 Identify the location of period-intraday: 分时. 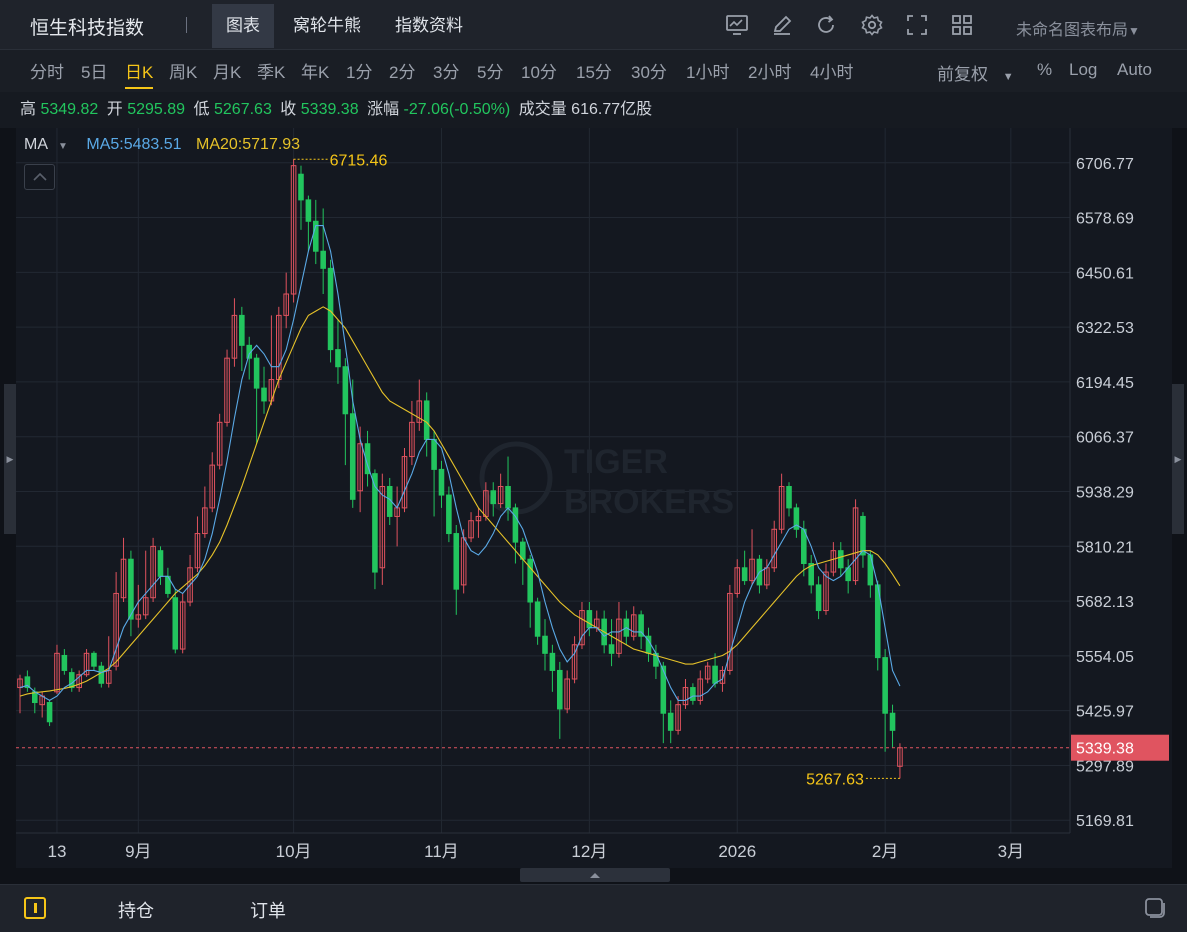
(47, 72).